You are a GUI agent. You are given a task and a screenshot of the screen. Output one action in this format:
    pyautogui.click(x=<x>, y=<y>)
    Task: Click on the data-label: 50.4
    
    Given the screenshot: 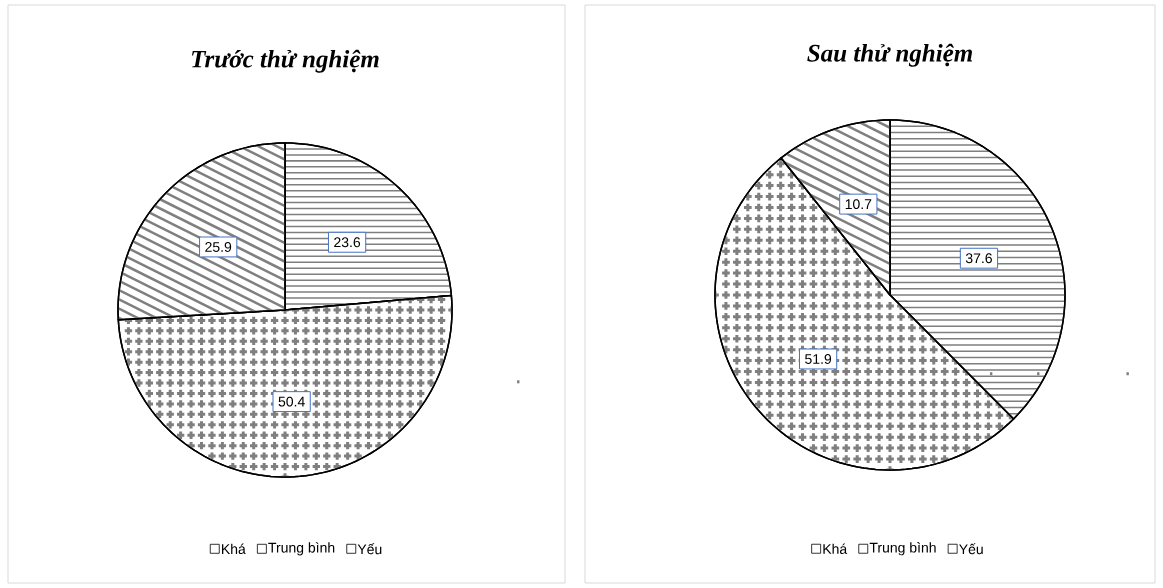 What is the action you would take?
    pyautogui.click(x=291, y=401)
    